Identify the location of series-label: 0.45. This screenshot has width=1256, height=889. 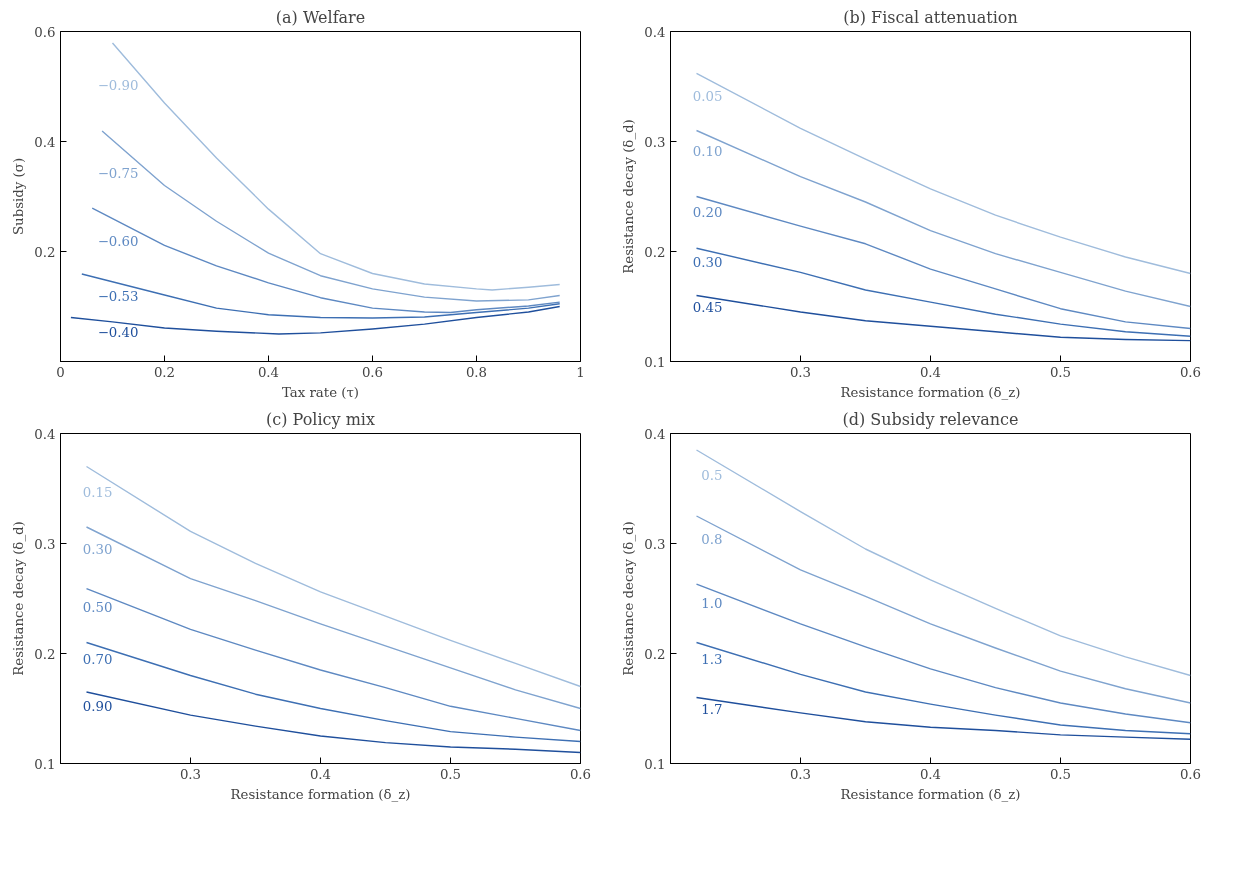
(707, 308).